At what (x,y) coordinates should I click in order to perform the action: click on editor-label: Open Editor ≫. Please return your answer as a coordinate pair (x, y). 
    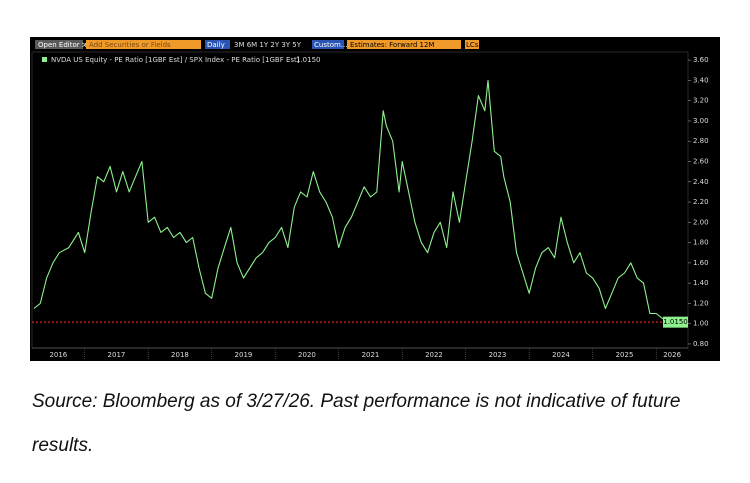
    Looking at the image, I should click on (63, 45).